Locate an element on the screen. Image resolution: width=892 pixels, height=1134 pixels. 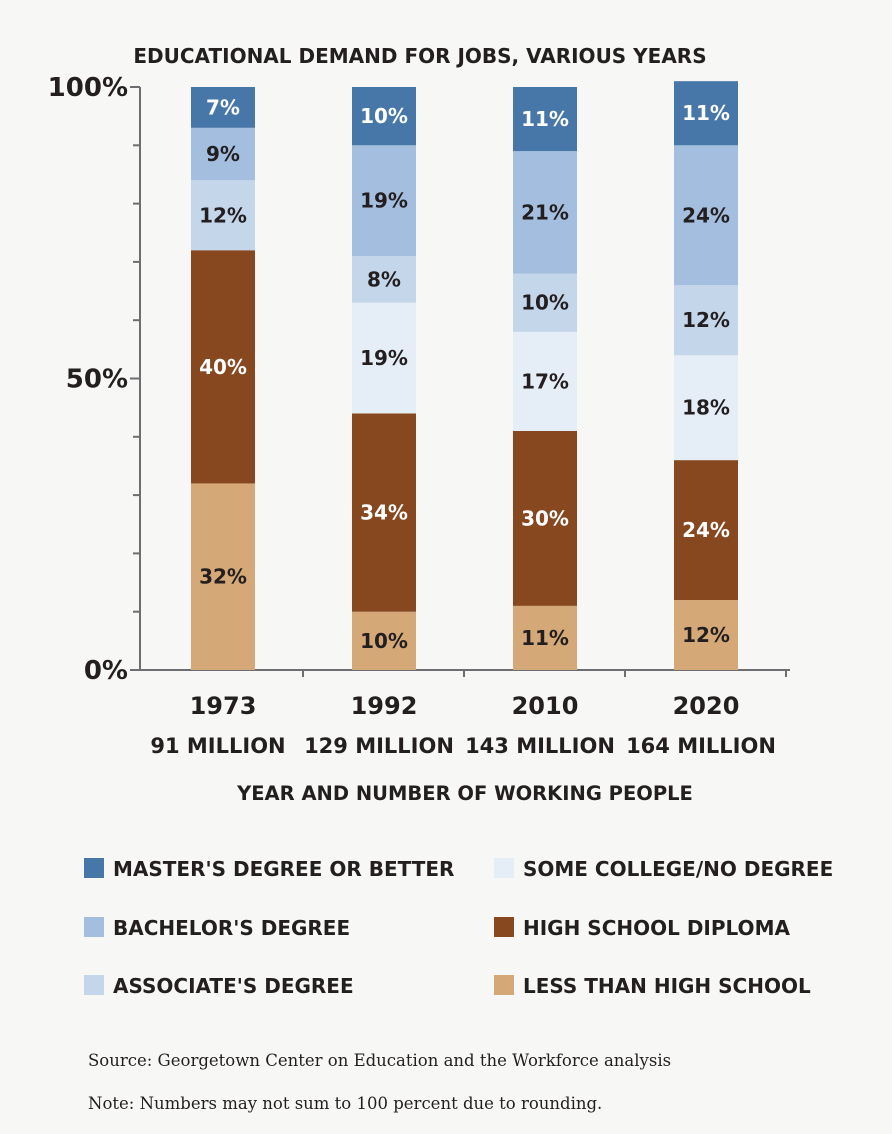
data-label: 17% is located at coordinates (545, 381).